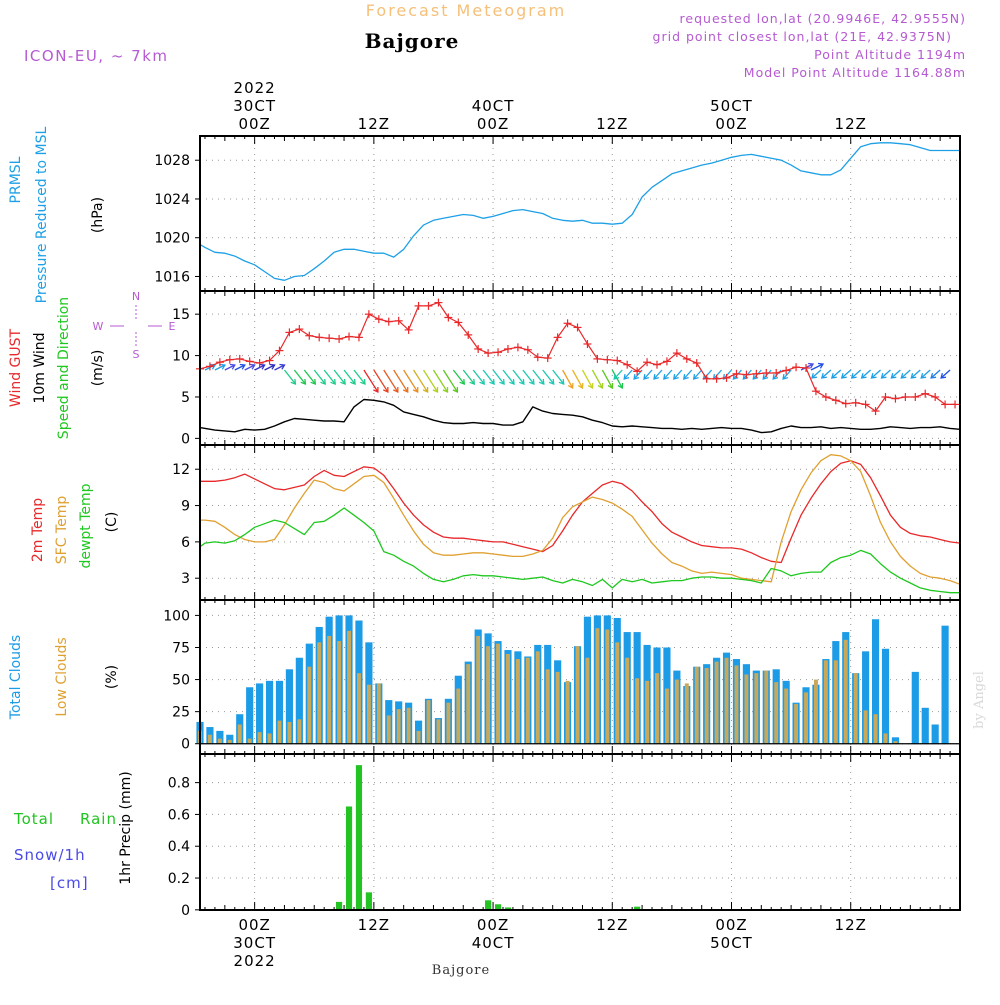 The image size is (1000, 1005). I want to click on y-tick-label: 6, so click(185, 543).